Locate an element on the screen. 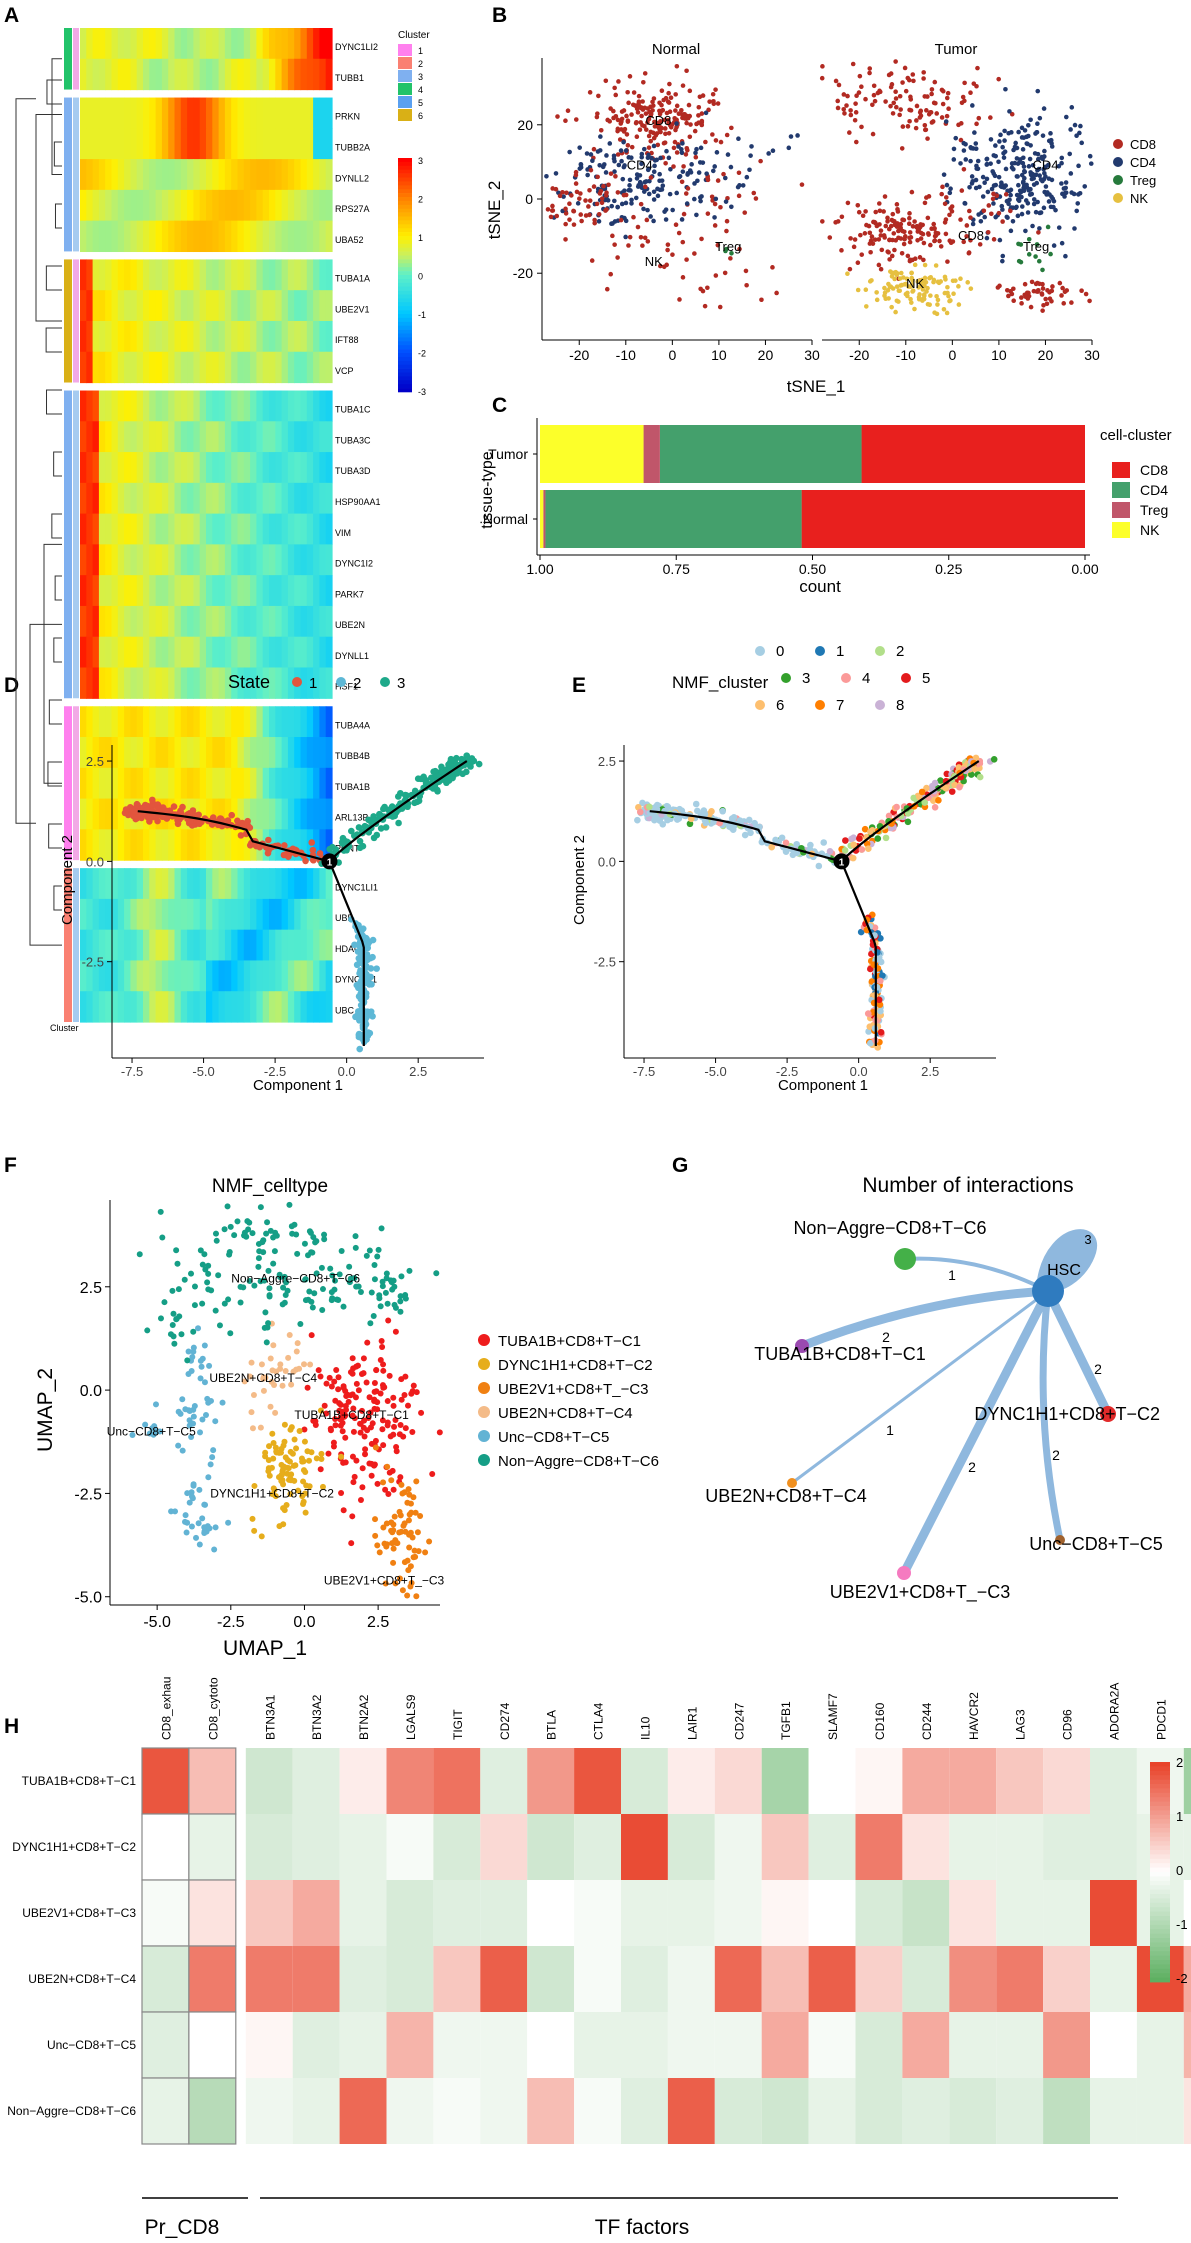 The image size is (1191, 2243). gene-label: TUBA1C is located at coordinates (353, 410).